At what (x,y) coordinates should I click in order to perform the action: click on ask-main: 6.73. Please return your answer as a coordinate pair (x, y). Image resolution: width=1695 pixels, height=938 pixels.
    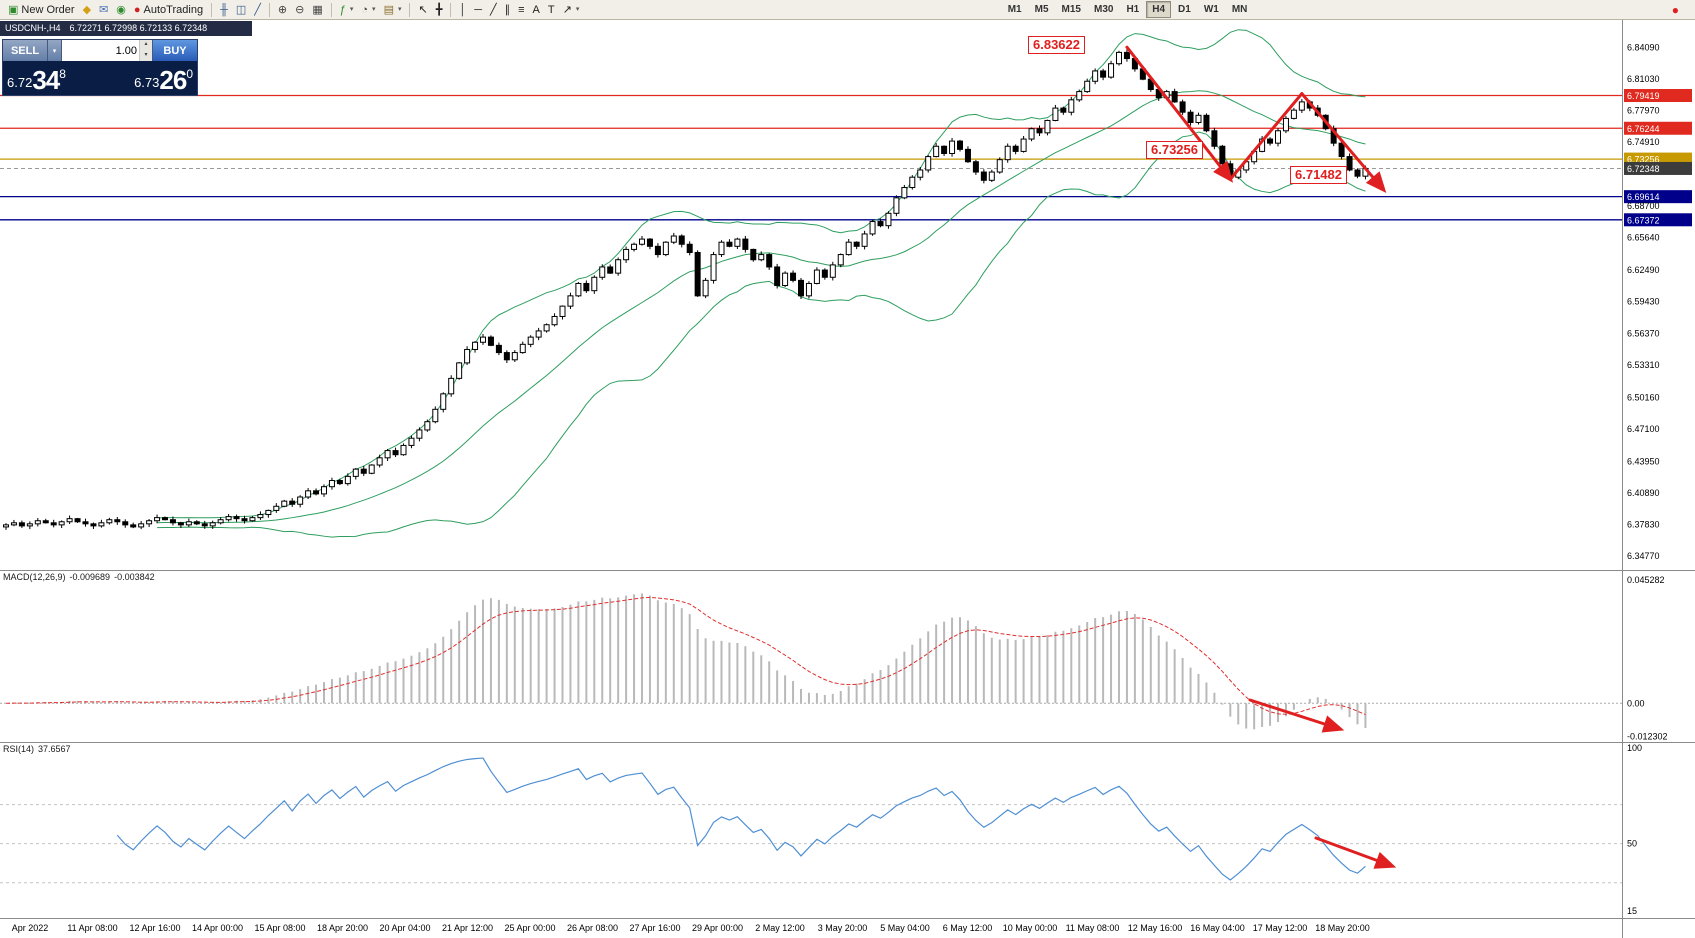
    Looking at the image, I should click on (147, 82).